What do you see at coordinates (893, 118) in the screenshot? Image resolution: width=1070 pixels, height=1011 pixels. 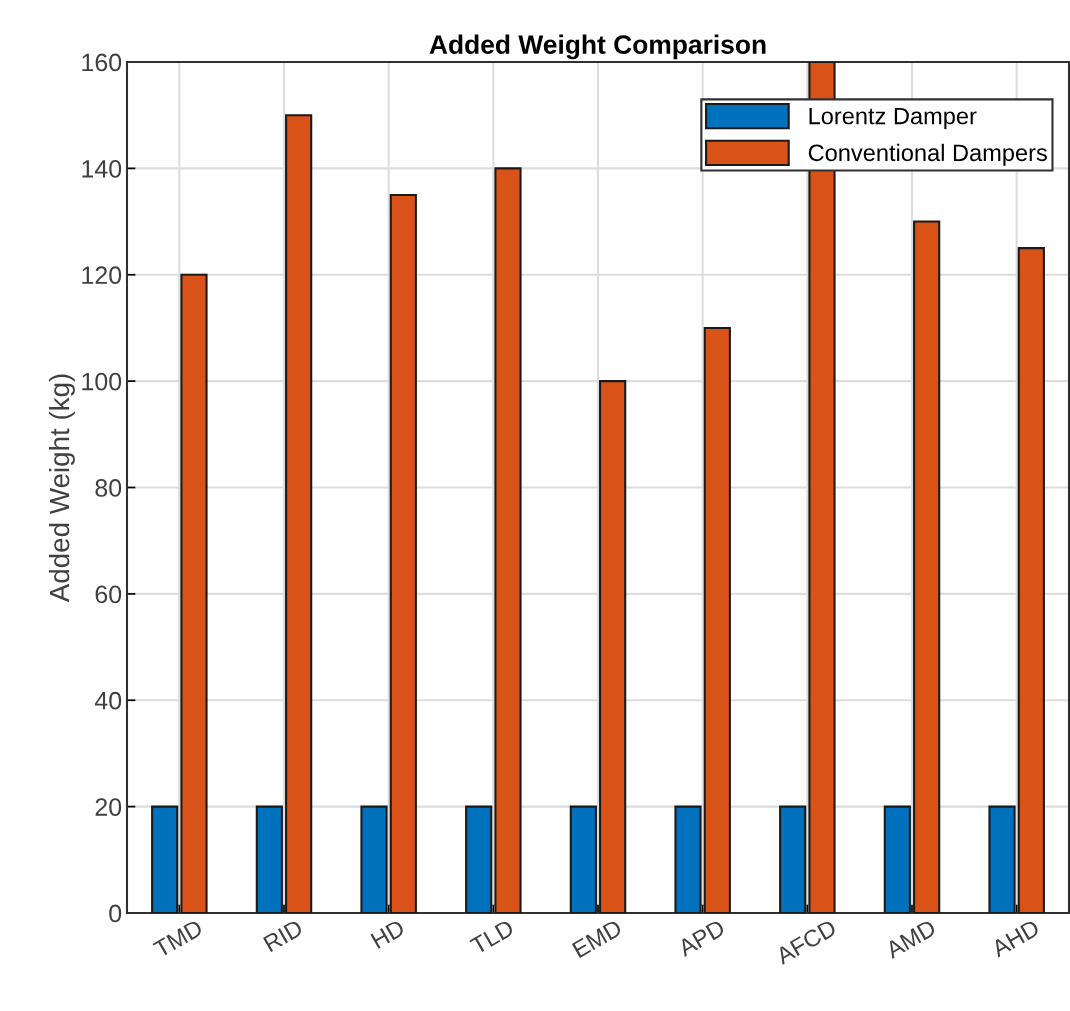 I see `legend-label: Lorentz Damper` at bounding box center [893, 118].